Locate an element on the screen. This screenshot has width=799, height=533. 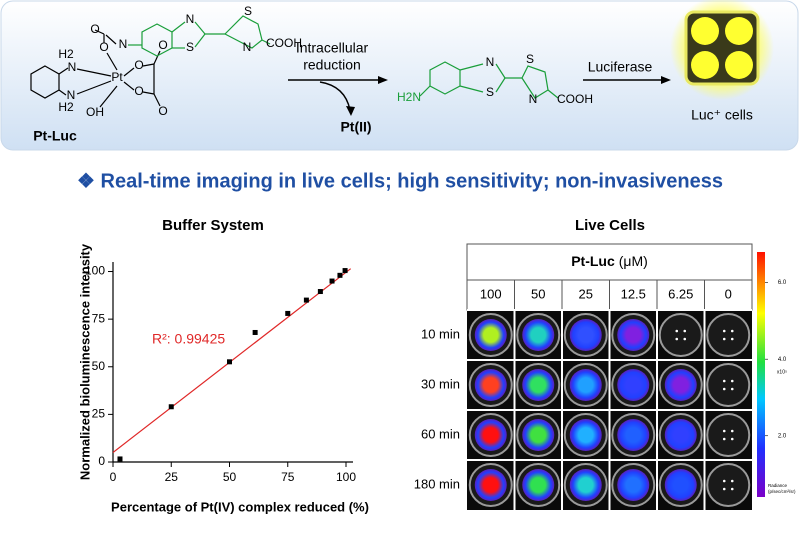
x-tick-label: 75 is located at coordinates (288, 477).